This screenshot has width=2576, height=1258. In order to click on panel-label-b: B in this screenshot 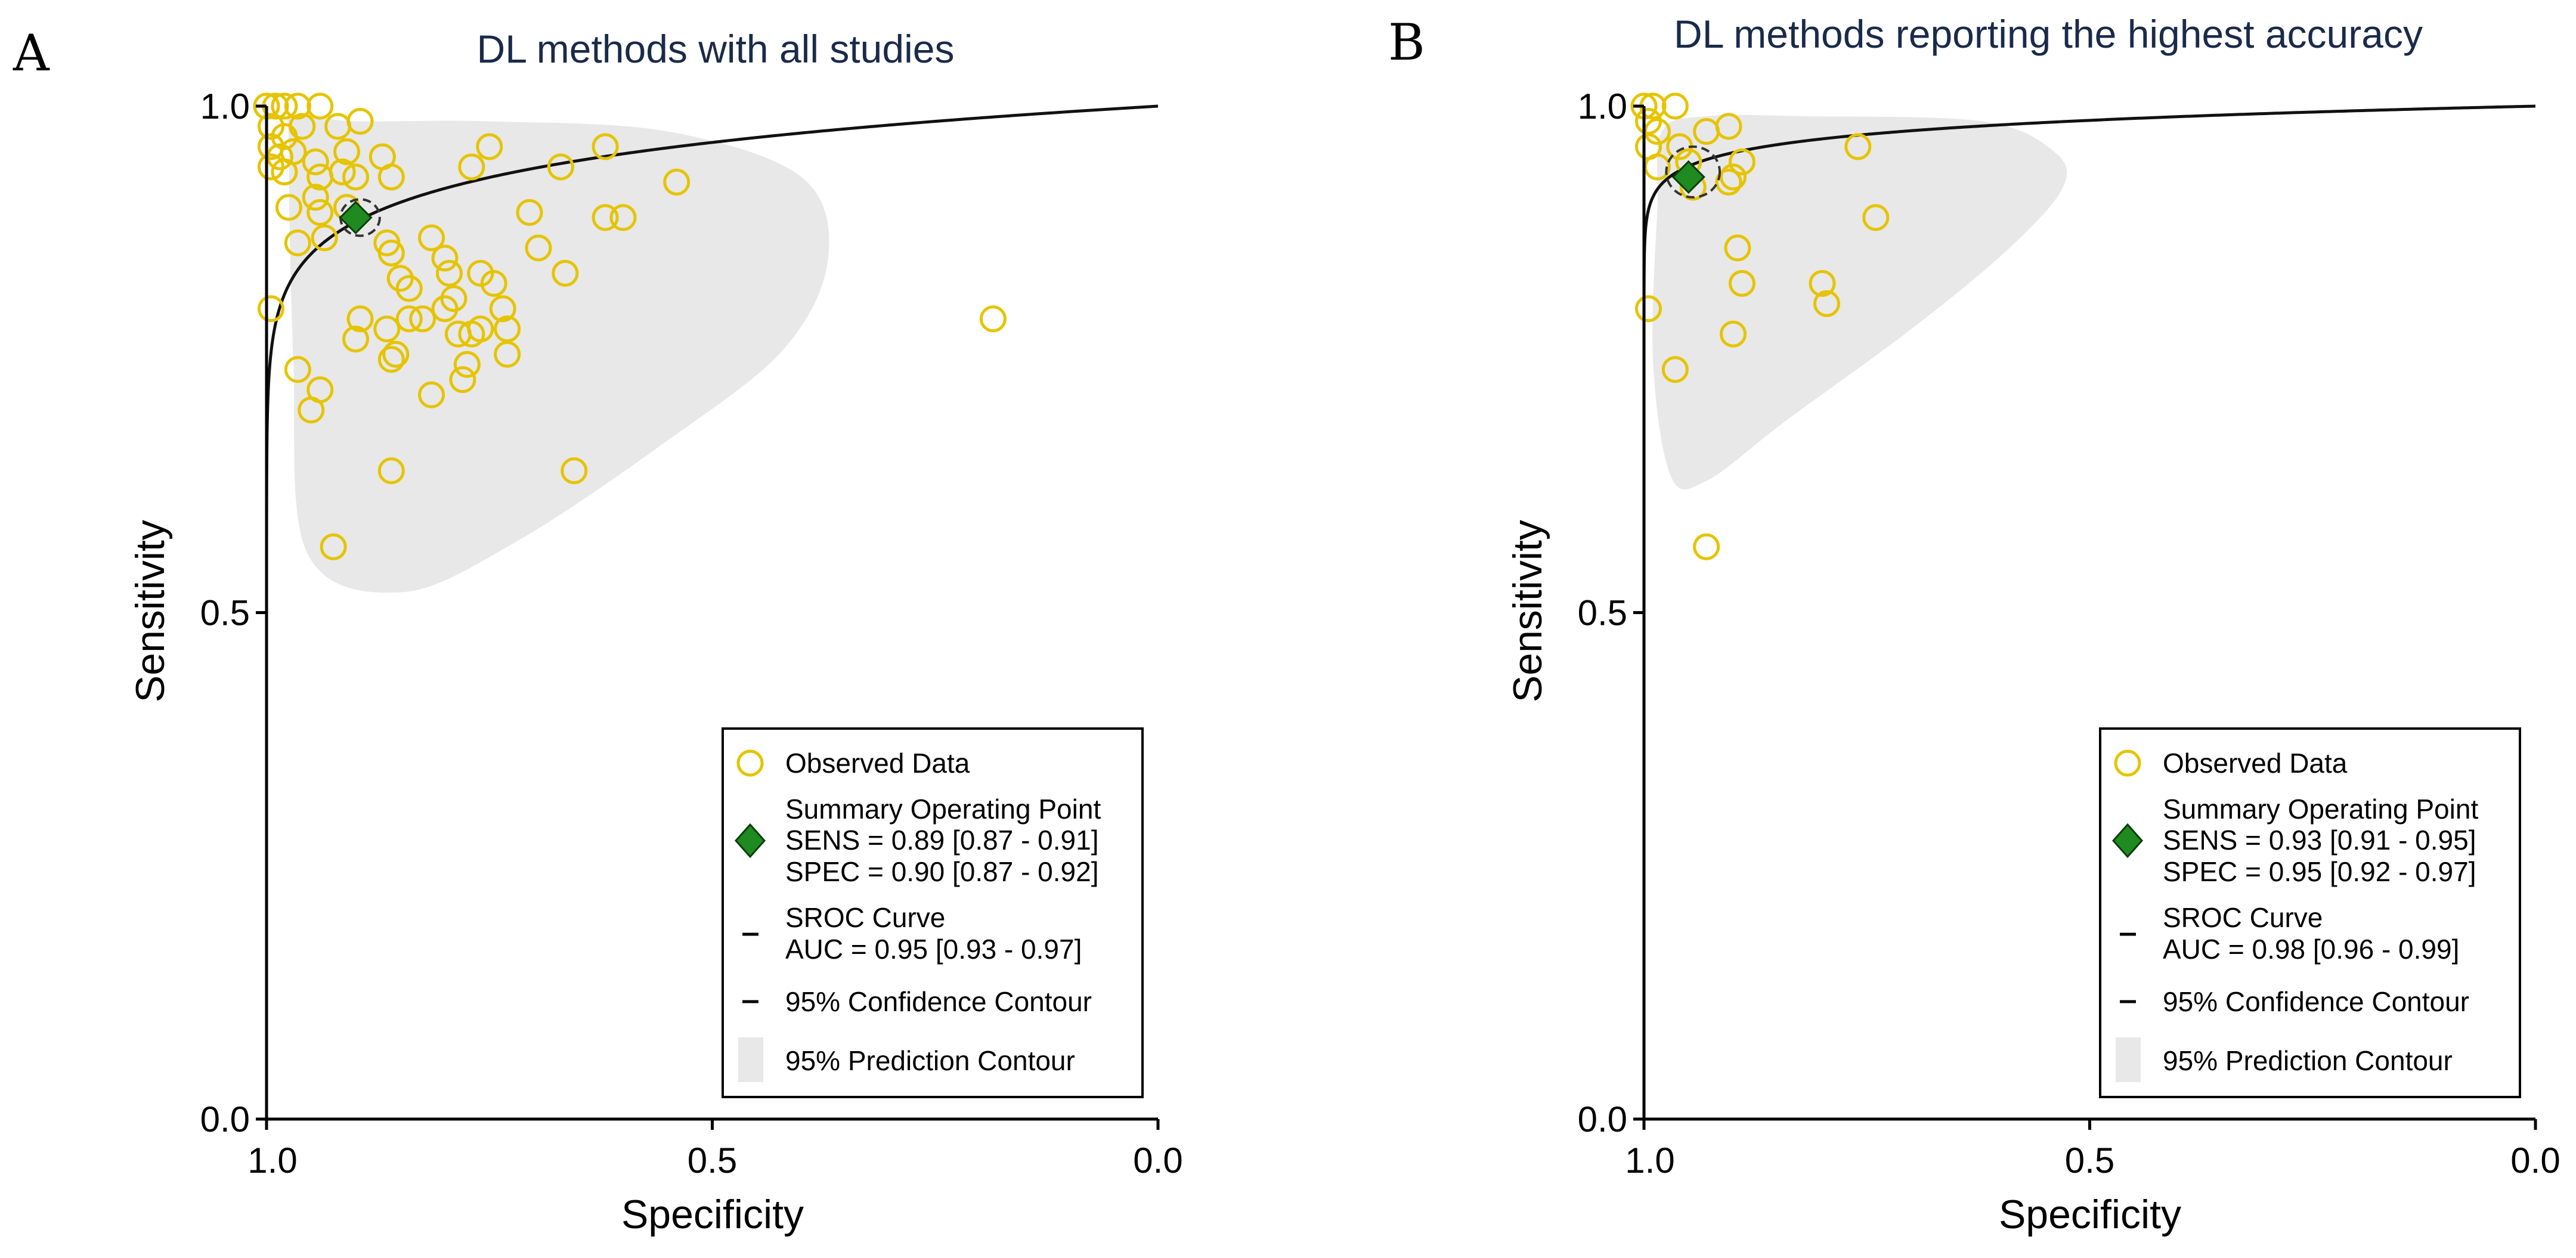, I will do `click(1406, 43)`.